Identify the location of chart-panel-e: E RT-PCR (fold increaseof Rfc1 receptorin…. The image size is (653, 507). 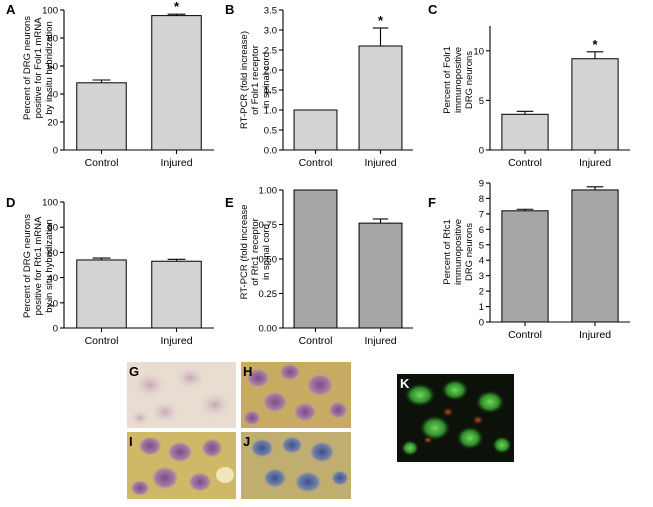
(319, 266).